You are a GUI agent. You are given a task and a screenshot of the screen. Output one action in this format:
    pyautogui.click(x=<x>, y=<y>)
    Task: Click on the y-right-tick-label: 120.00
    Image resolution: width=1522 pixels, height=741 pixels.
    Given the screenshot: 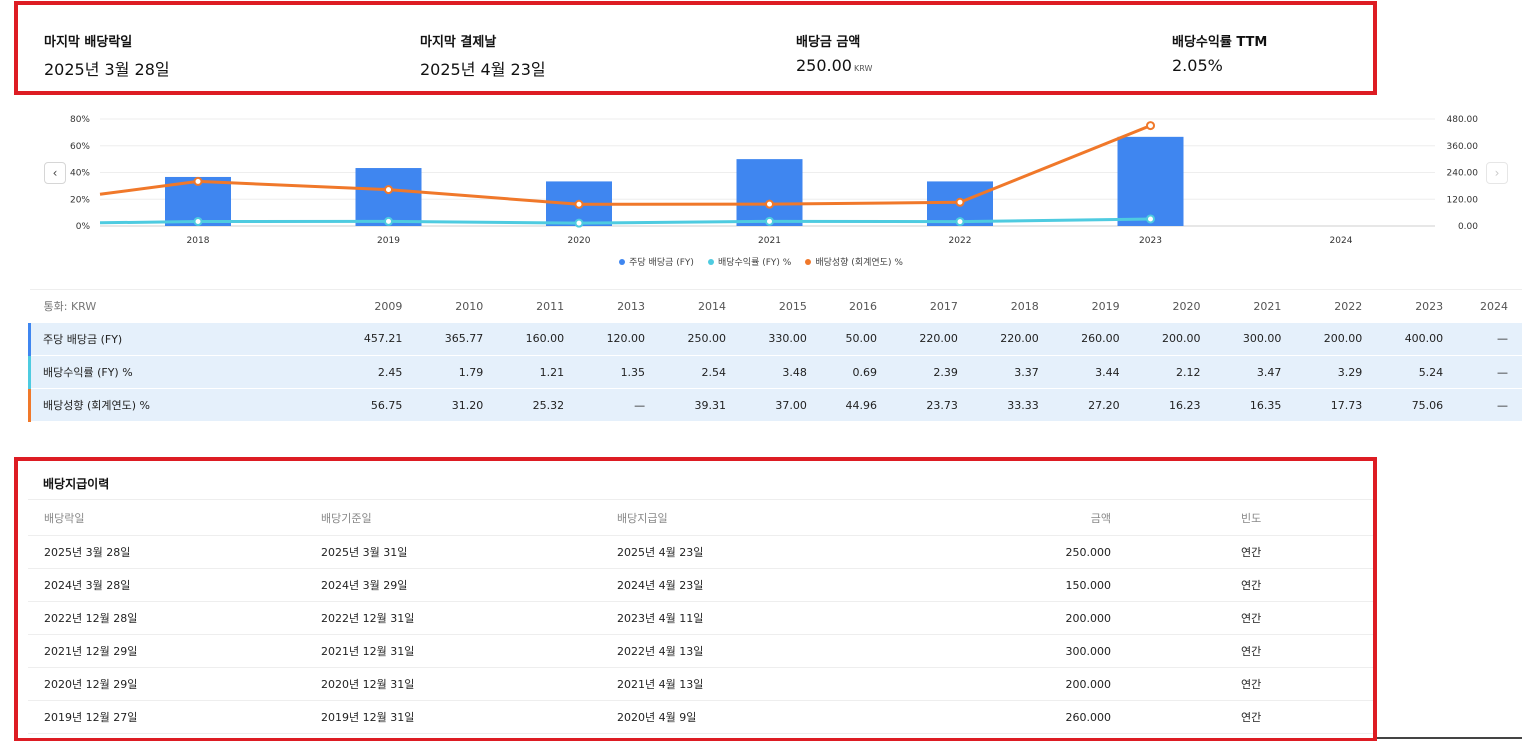 What is the action you would take?
    pyautogui.click(x=1463, y=200)
    